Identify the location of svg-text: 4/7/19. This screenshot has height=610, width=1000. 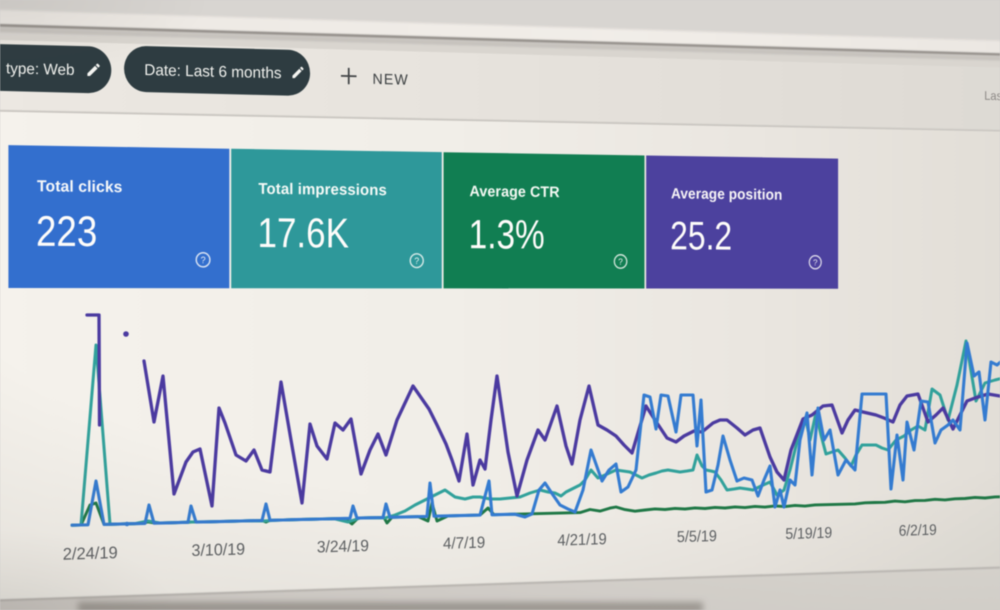
(464, 543).